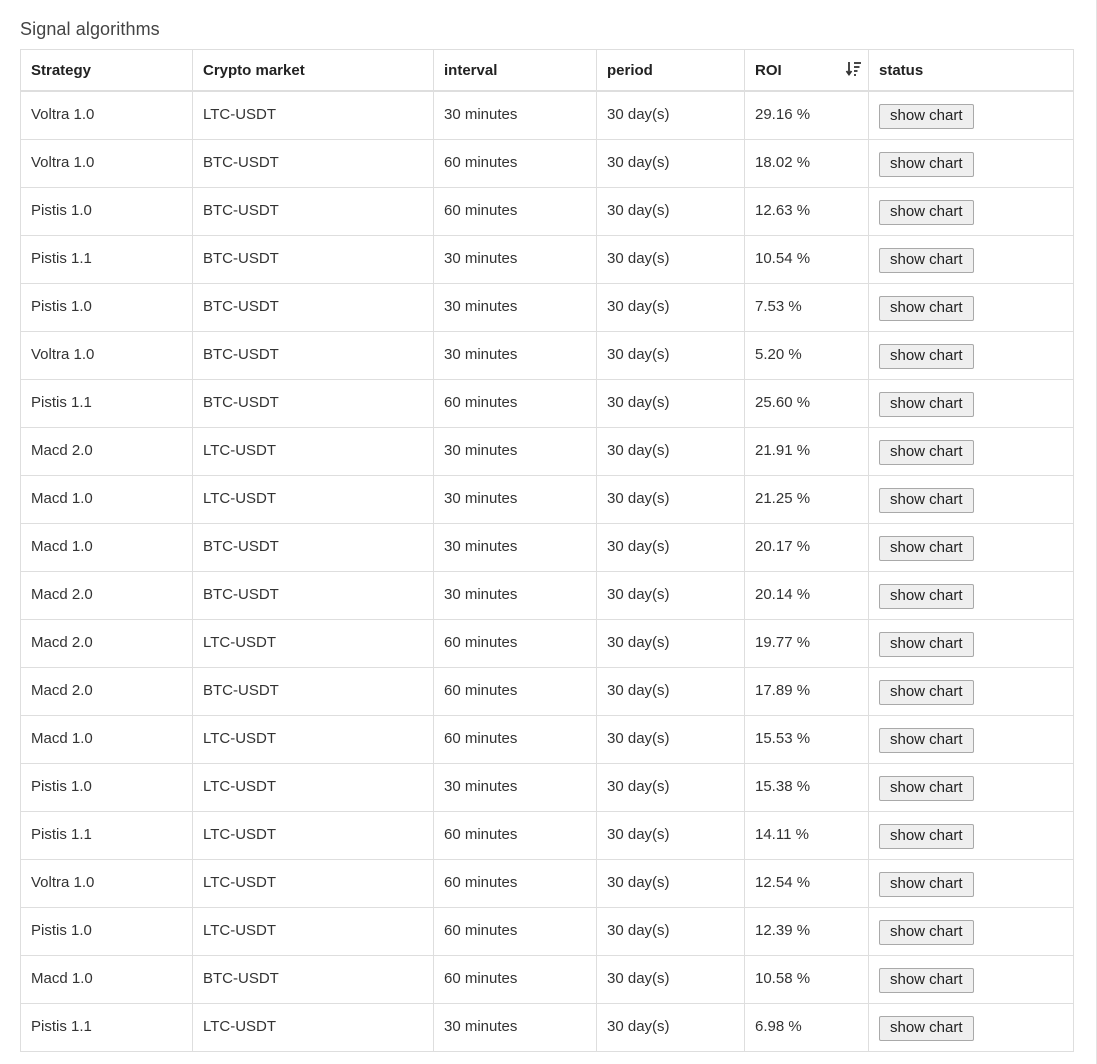  Describe the element at coordinates (768, 70) in the screenshot. I see `header-roi-label: ROI` at that location.